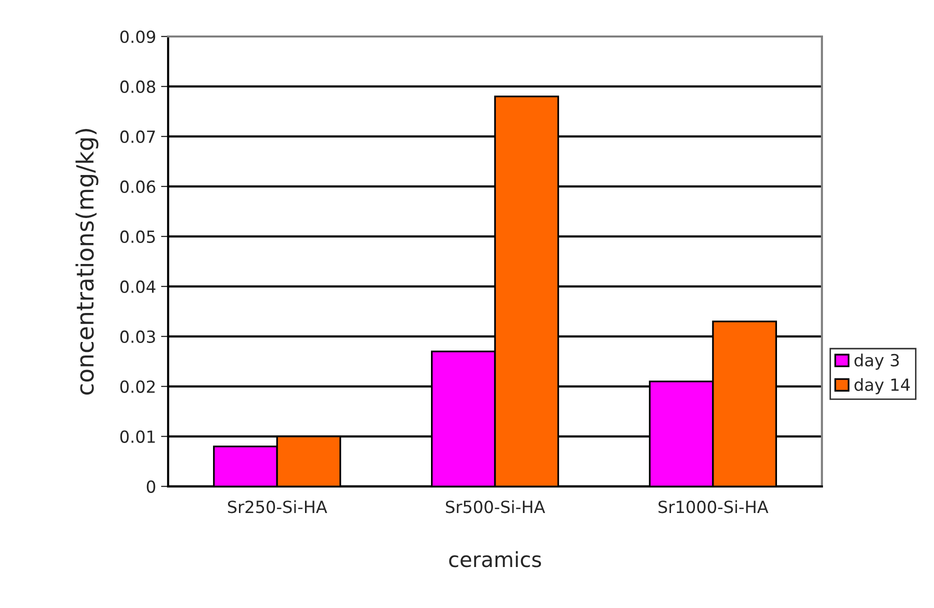  Describe the element at coordinates (137, 137) in the screenshot. I see `y-tick-label: 0.07` at that location.